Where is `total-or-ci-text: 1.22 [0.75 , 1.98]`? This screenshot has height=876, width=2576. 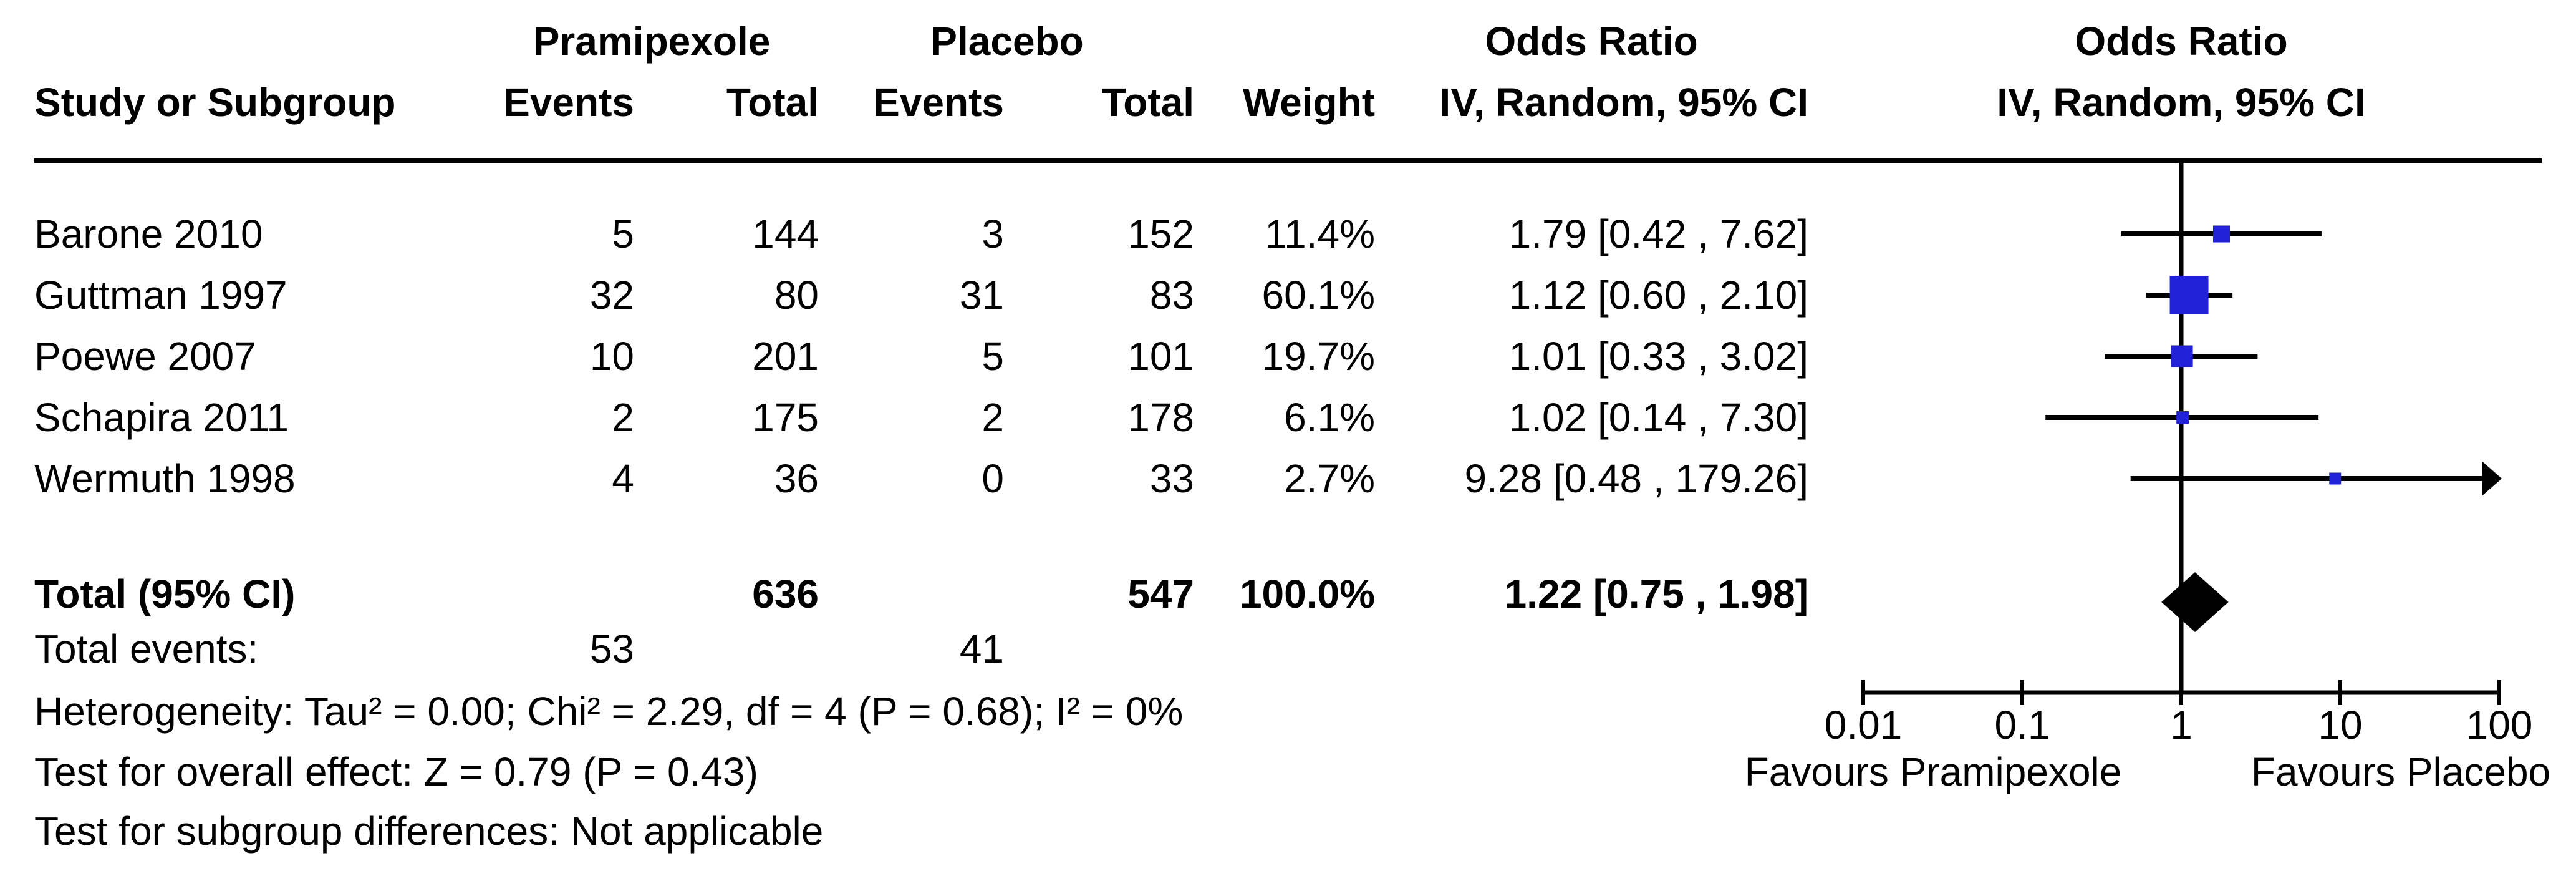
total-or-ci-text: 1.22 [0.75 , 1.98] is located at coordinates (1656, 594).